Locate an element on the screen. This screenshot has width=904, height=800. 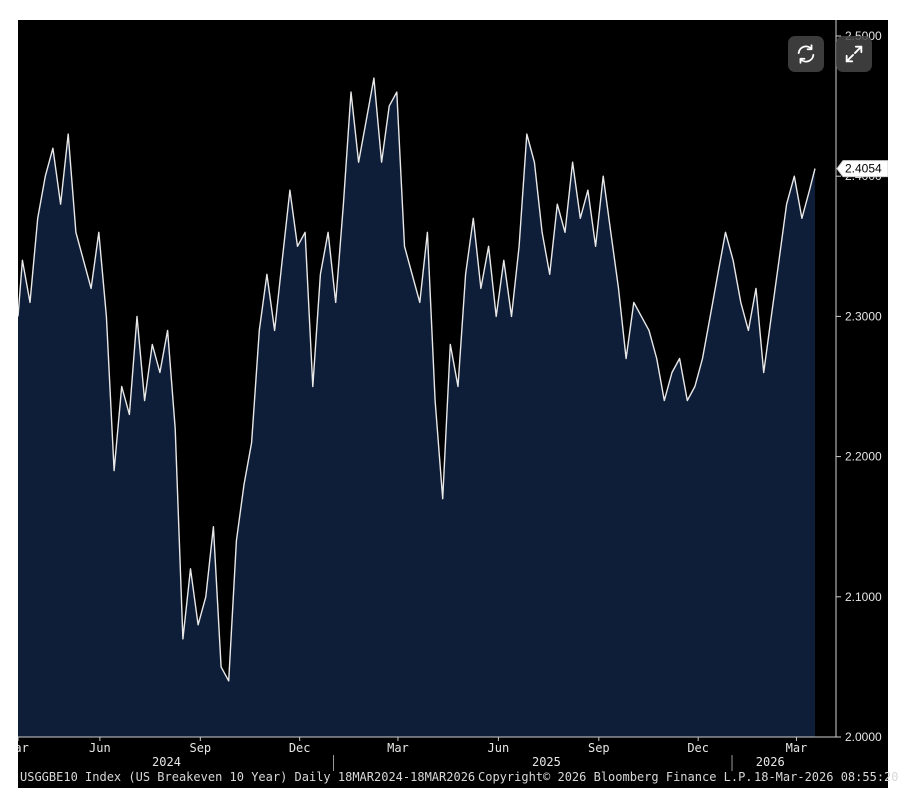
last-value-layer: 2.4054 is located at coordinates (862, 169).